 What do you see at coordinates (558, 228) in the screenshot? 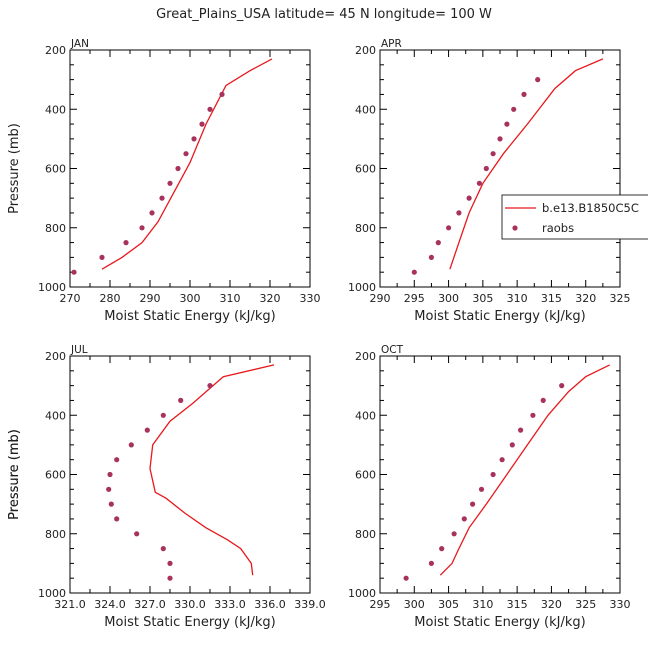
I see `legend-raobs-label: raobs` at bounding box center [558, 228].